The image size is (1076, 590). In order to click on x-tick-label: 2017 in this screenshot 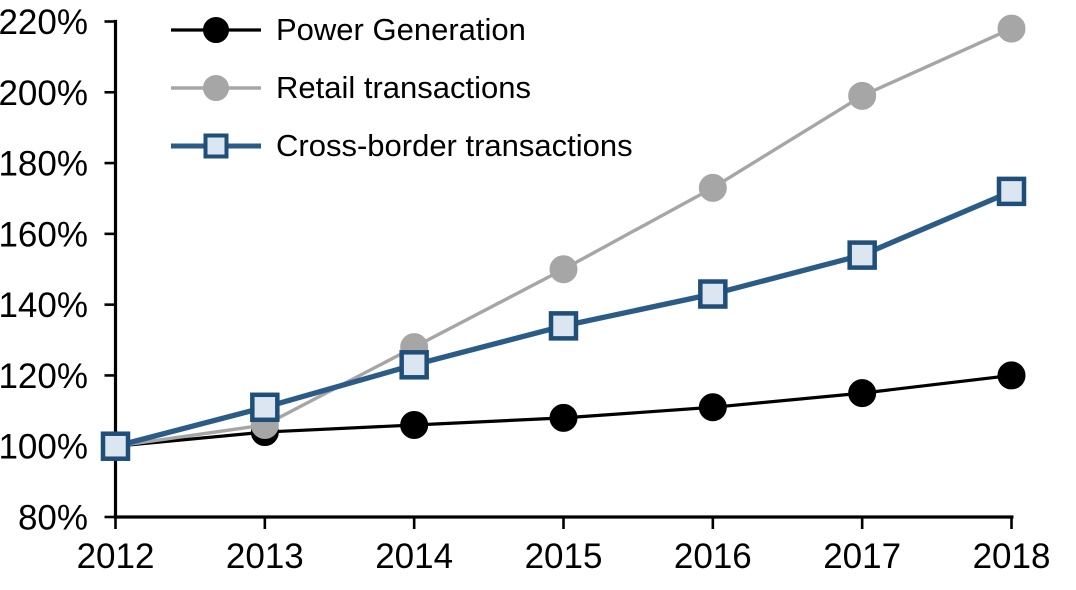, I will do `click(862, 556)`.